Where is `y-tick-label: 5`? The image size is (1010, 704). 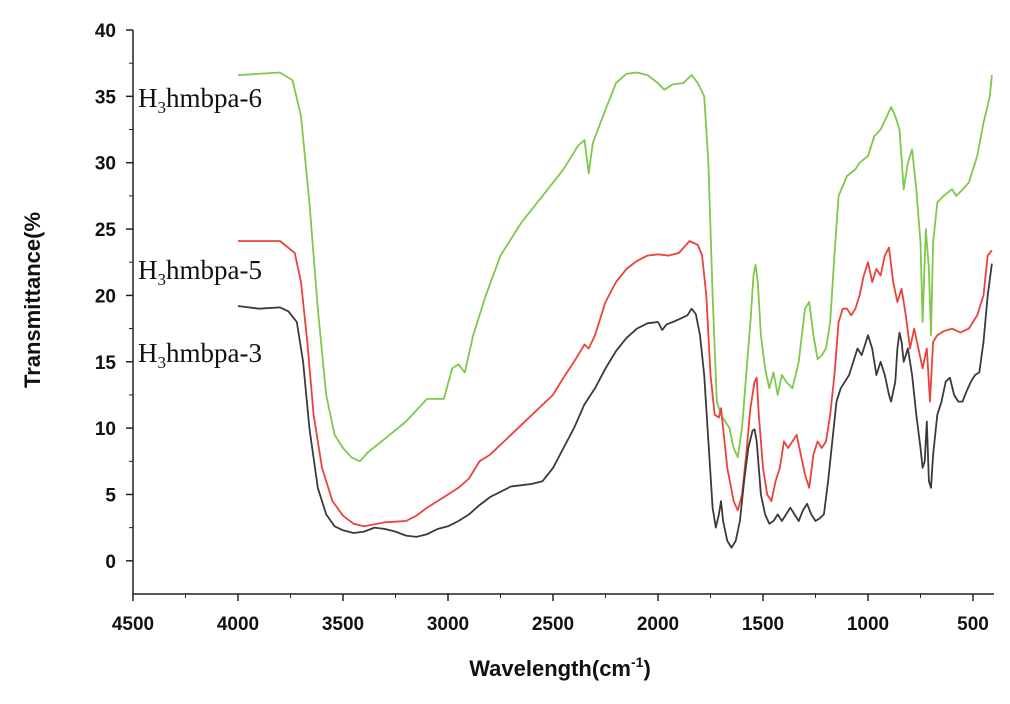
y-tick-label: 5 is located at coordinates (110, 495).